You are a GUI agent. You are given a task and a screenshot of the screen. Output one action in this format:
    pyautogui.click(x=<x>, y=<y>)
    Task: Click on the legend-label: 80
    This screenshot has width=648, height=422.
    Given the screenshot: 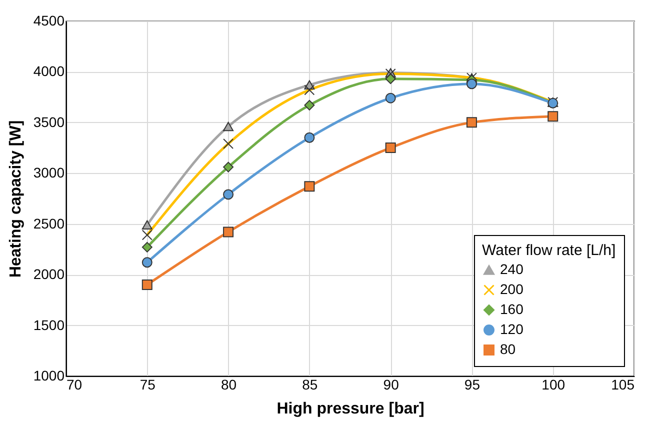 What is the action you would take?
    pyautogui.click(x=508, y=349)
    